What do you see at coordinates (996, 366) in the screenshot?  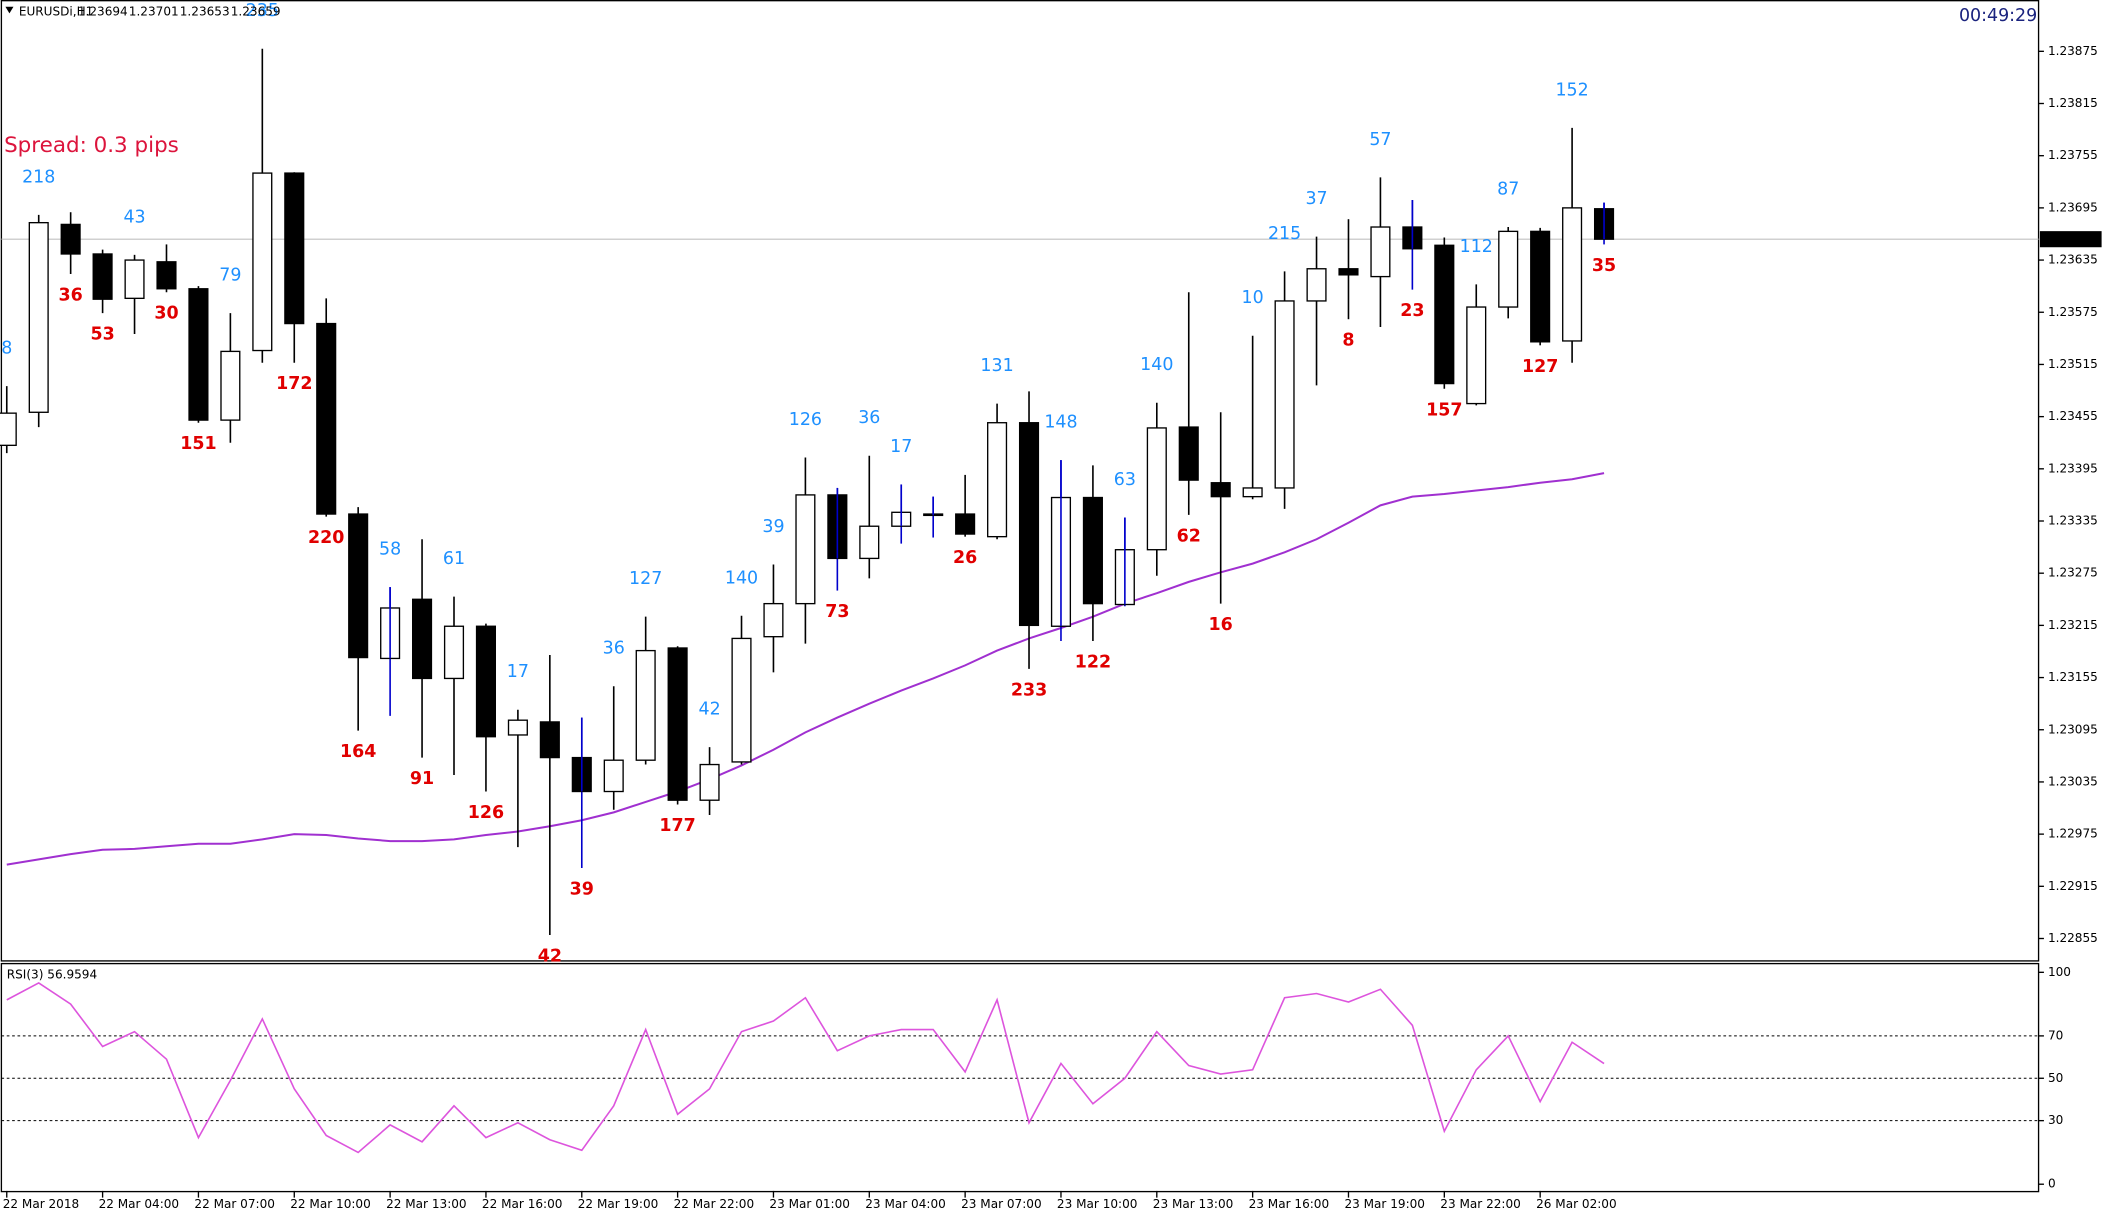 I see `upper-label: 131` at bounding box center [996, 366].